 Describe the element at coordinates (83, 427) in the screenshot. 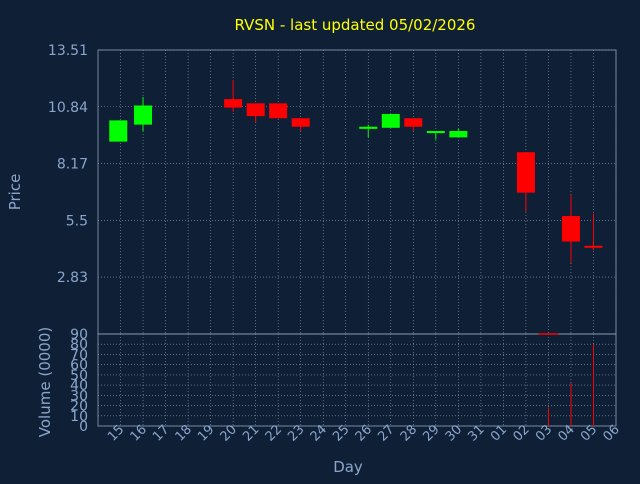

I see `volume-tick-label: 0` at that location.